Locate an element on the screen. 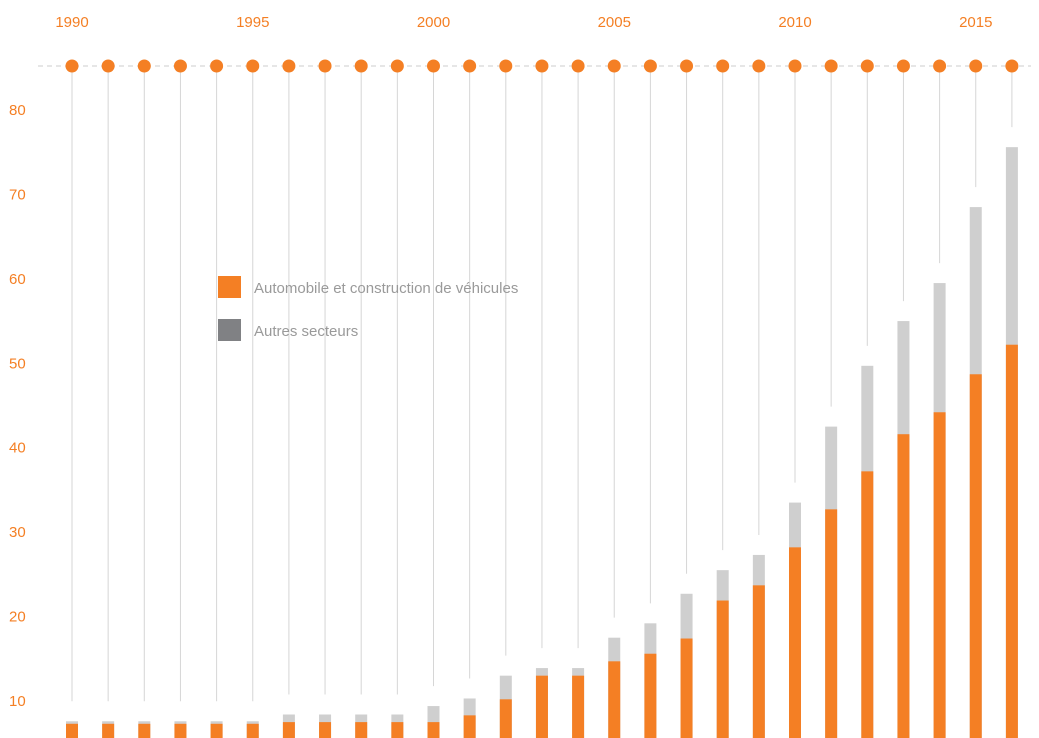  bar-automobile-2014 is located at coordinates (939, 575).